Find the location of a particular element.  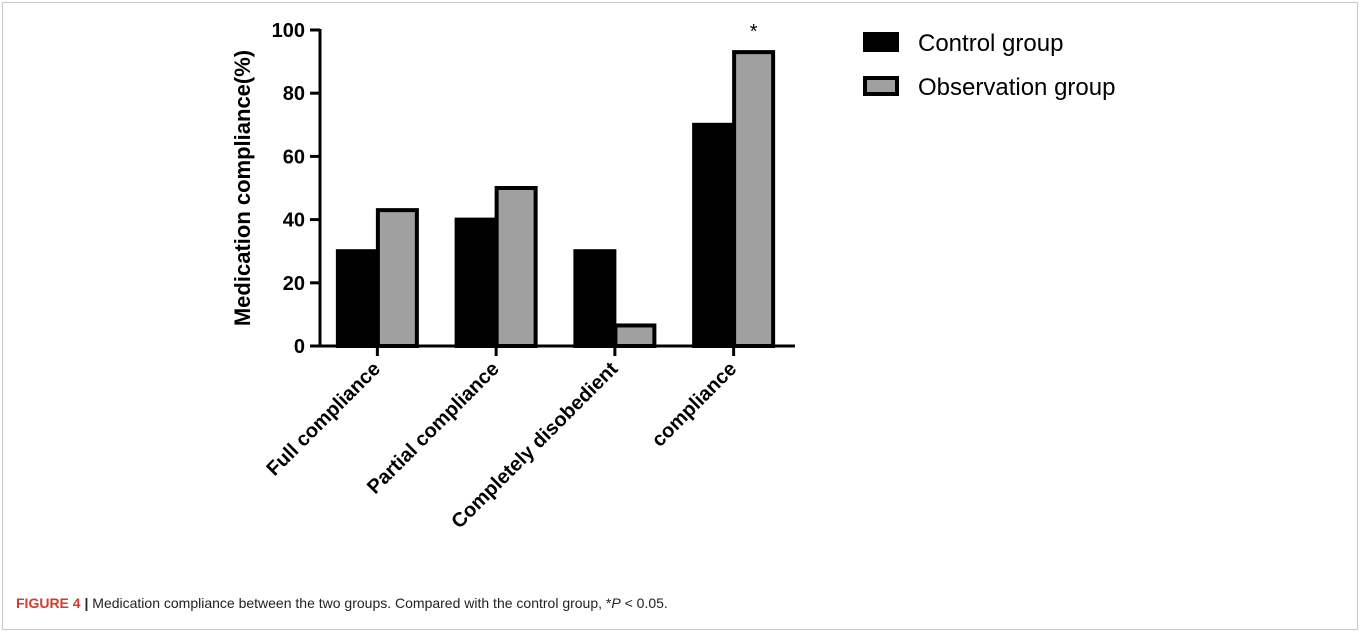

y-tick-label: 60 is located at coordinates (294, 157).